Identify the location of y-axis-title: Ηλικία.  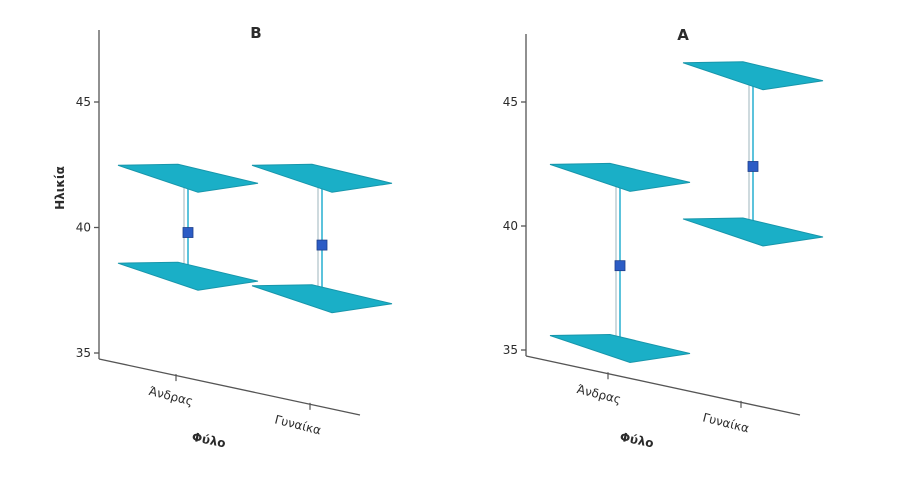
(60, 188).